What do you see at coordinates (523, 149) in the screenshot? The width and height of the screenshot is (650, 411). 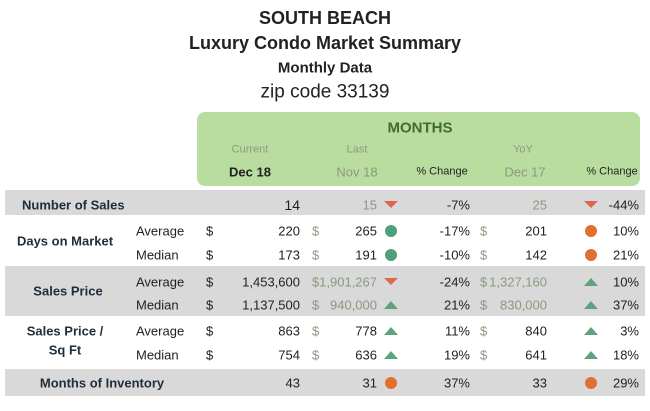 I see `col-head: YoY` at bounding box center [523, 149].